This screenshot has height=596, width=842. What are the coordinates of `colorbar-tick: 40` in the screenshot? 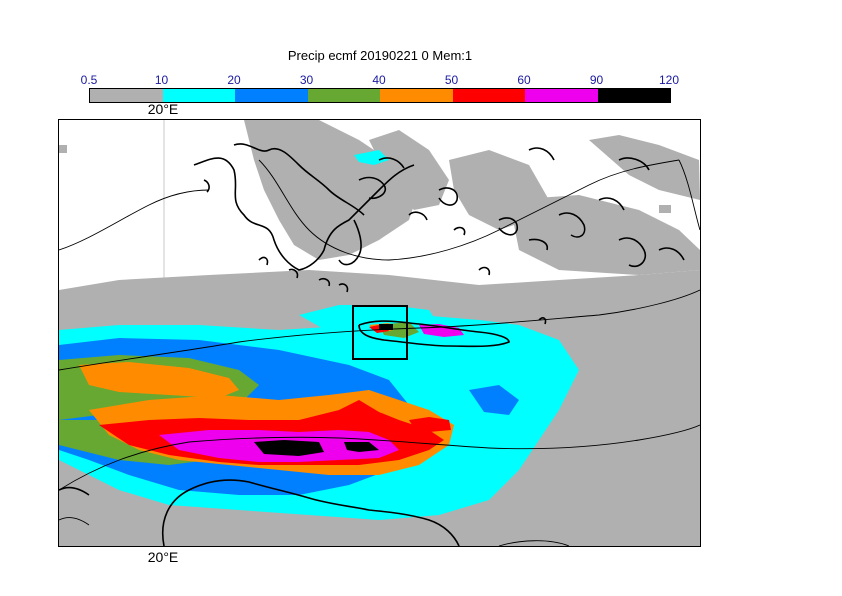 It's located at (379, 80).